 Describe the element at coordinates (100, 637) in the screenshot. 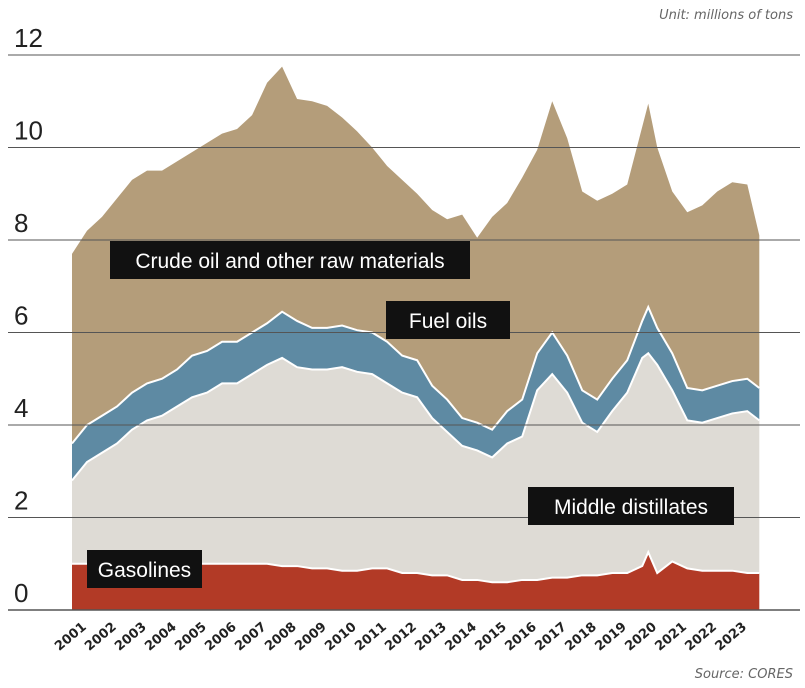

I see `x-tick-label: 2002` at that location.